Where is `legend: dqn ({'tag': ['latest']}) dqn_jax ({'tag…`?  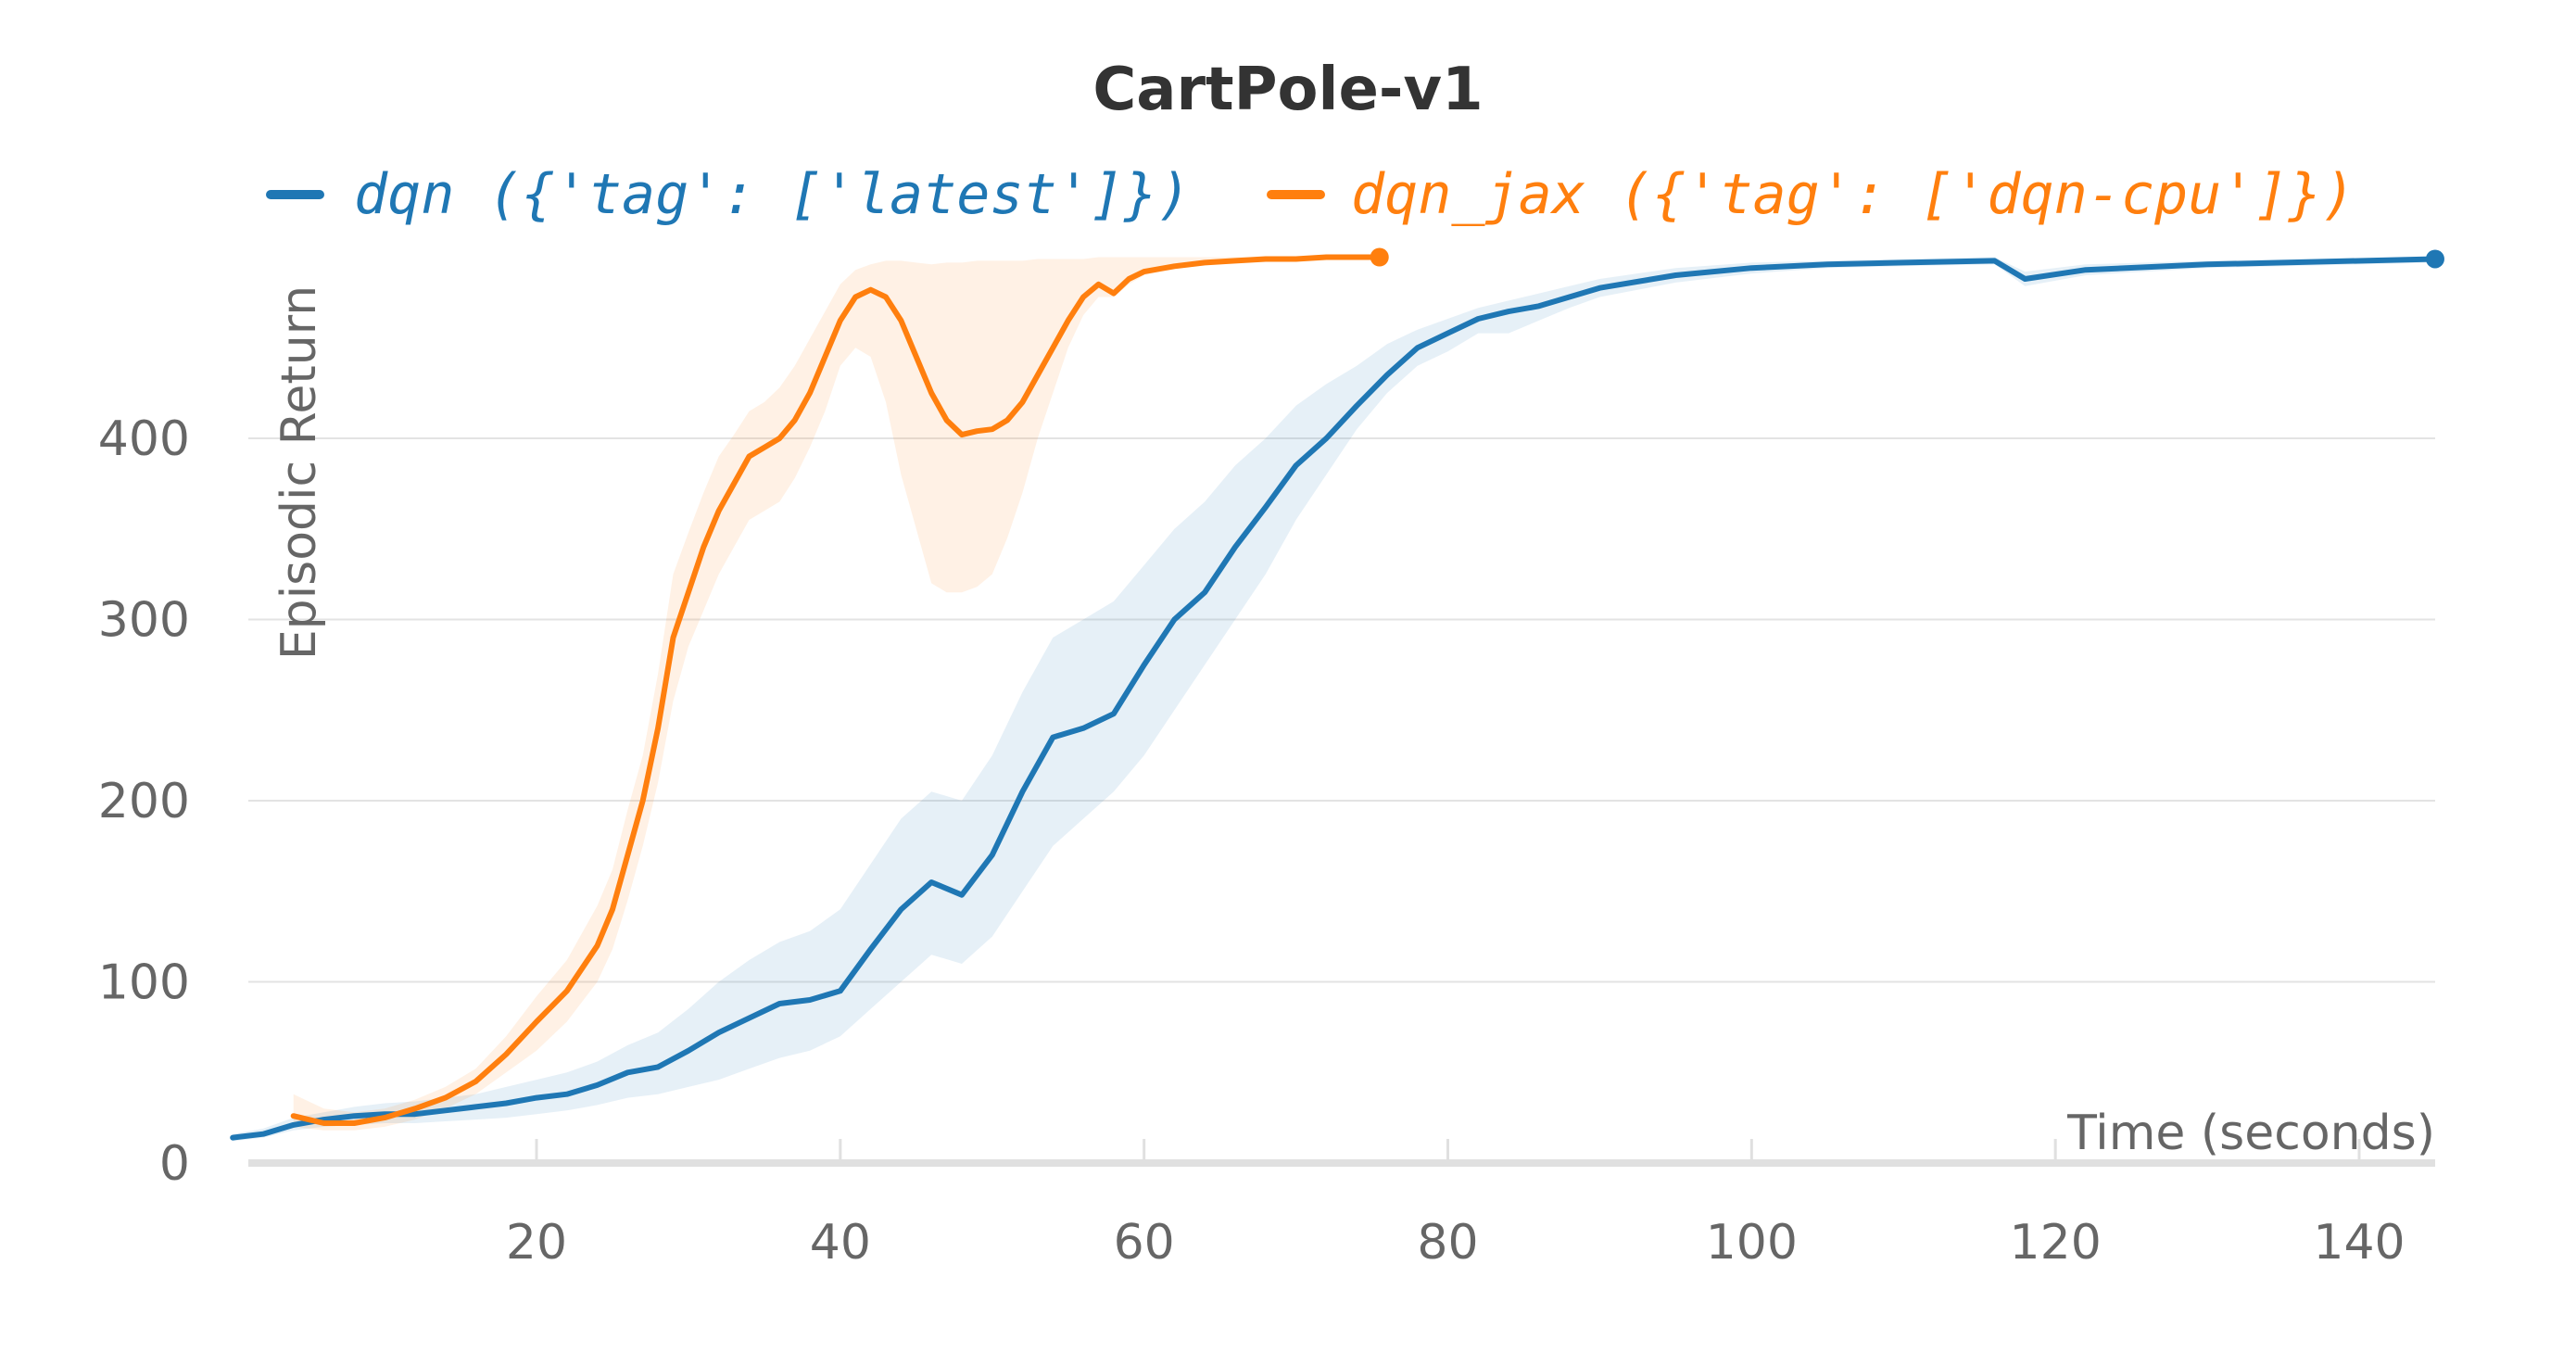
legend: dqn ({'tag': ['latest']}) dqn_jax ({'tag… is located at coordinates (1311, 194).